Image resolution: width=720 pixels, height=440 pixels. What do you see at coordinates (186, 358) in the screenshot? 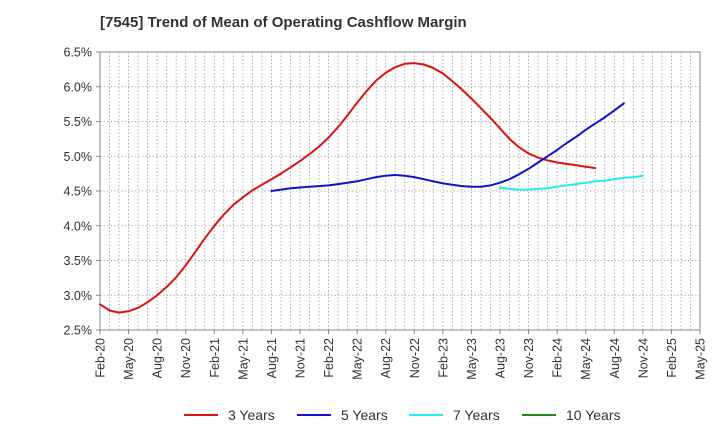
I see `x-tick-label: Nov-20` at bounding box center [186, 358].